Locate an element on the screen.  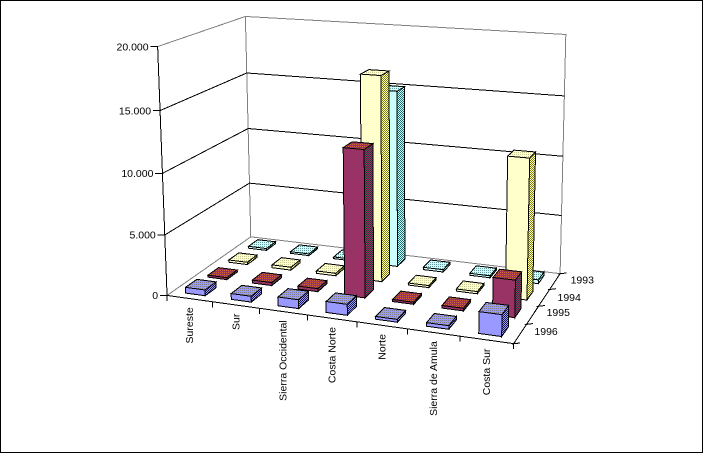
svg-text: 1993 is located at coordinates (583, 280).